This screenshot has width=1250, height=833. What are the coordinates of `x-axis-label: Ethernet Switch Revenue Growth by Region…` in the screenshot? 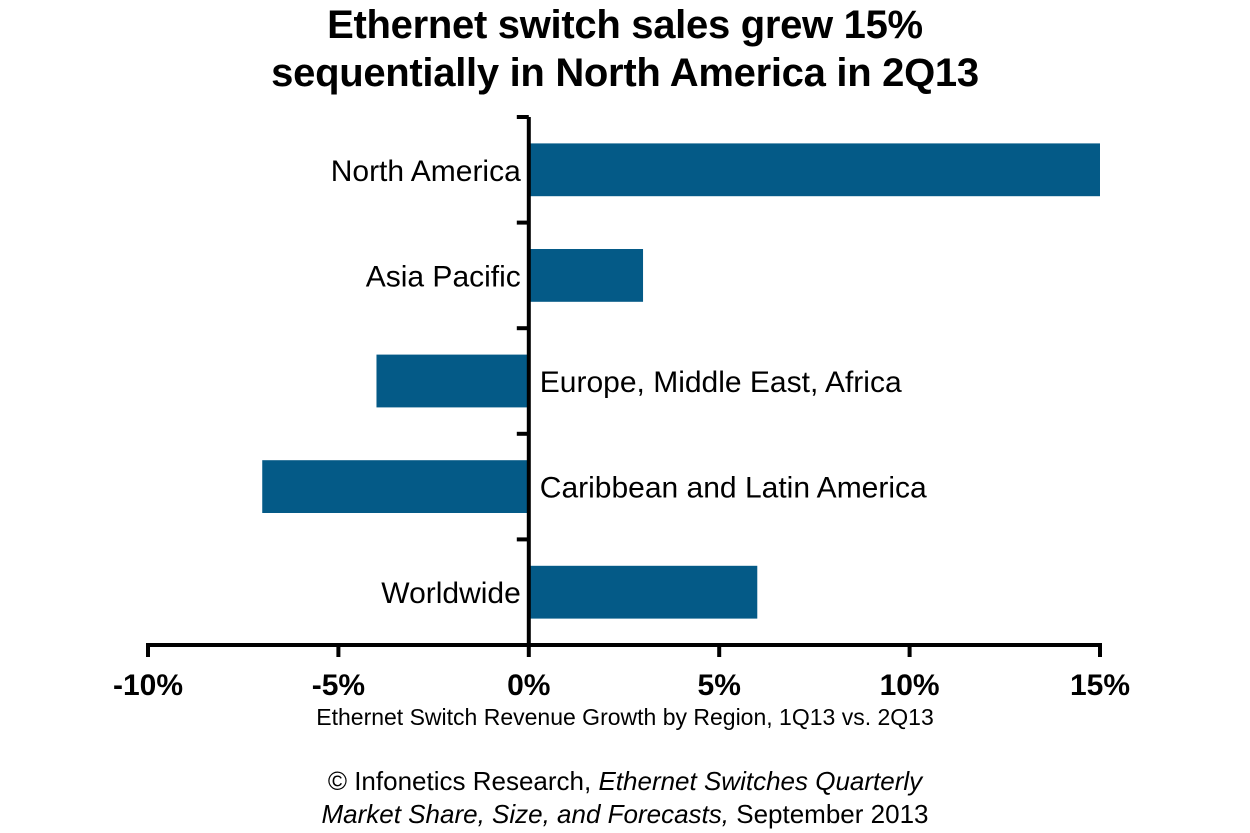 It's located at (625, 717).